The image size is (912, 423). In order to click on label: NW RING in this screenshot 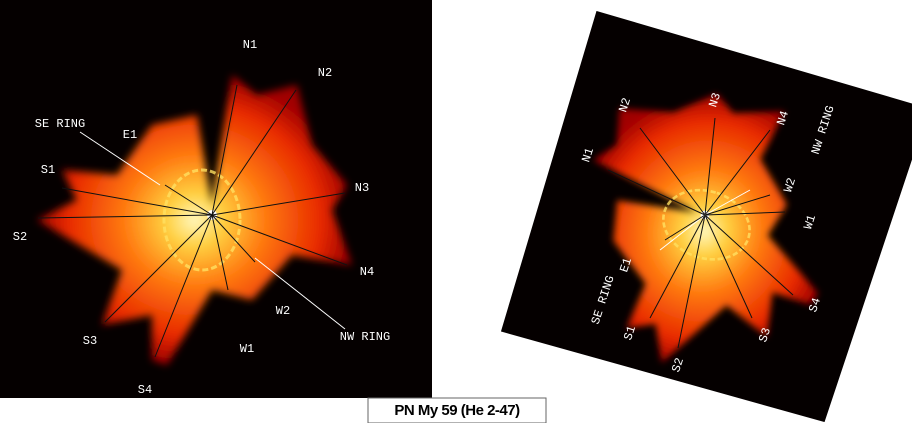, I will do `click(365, 337)`.